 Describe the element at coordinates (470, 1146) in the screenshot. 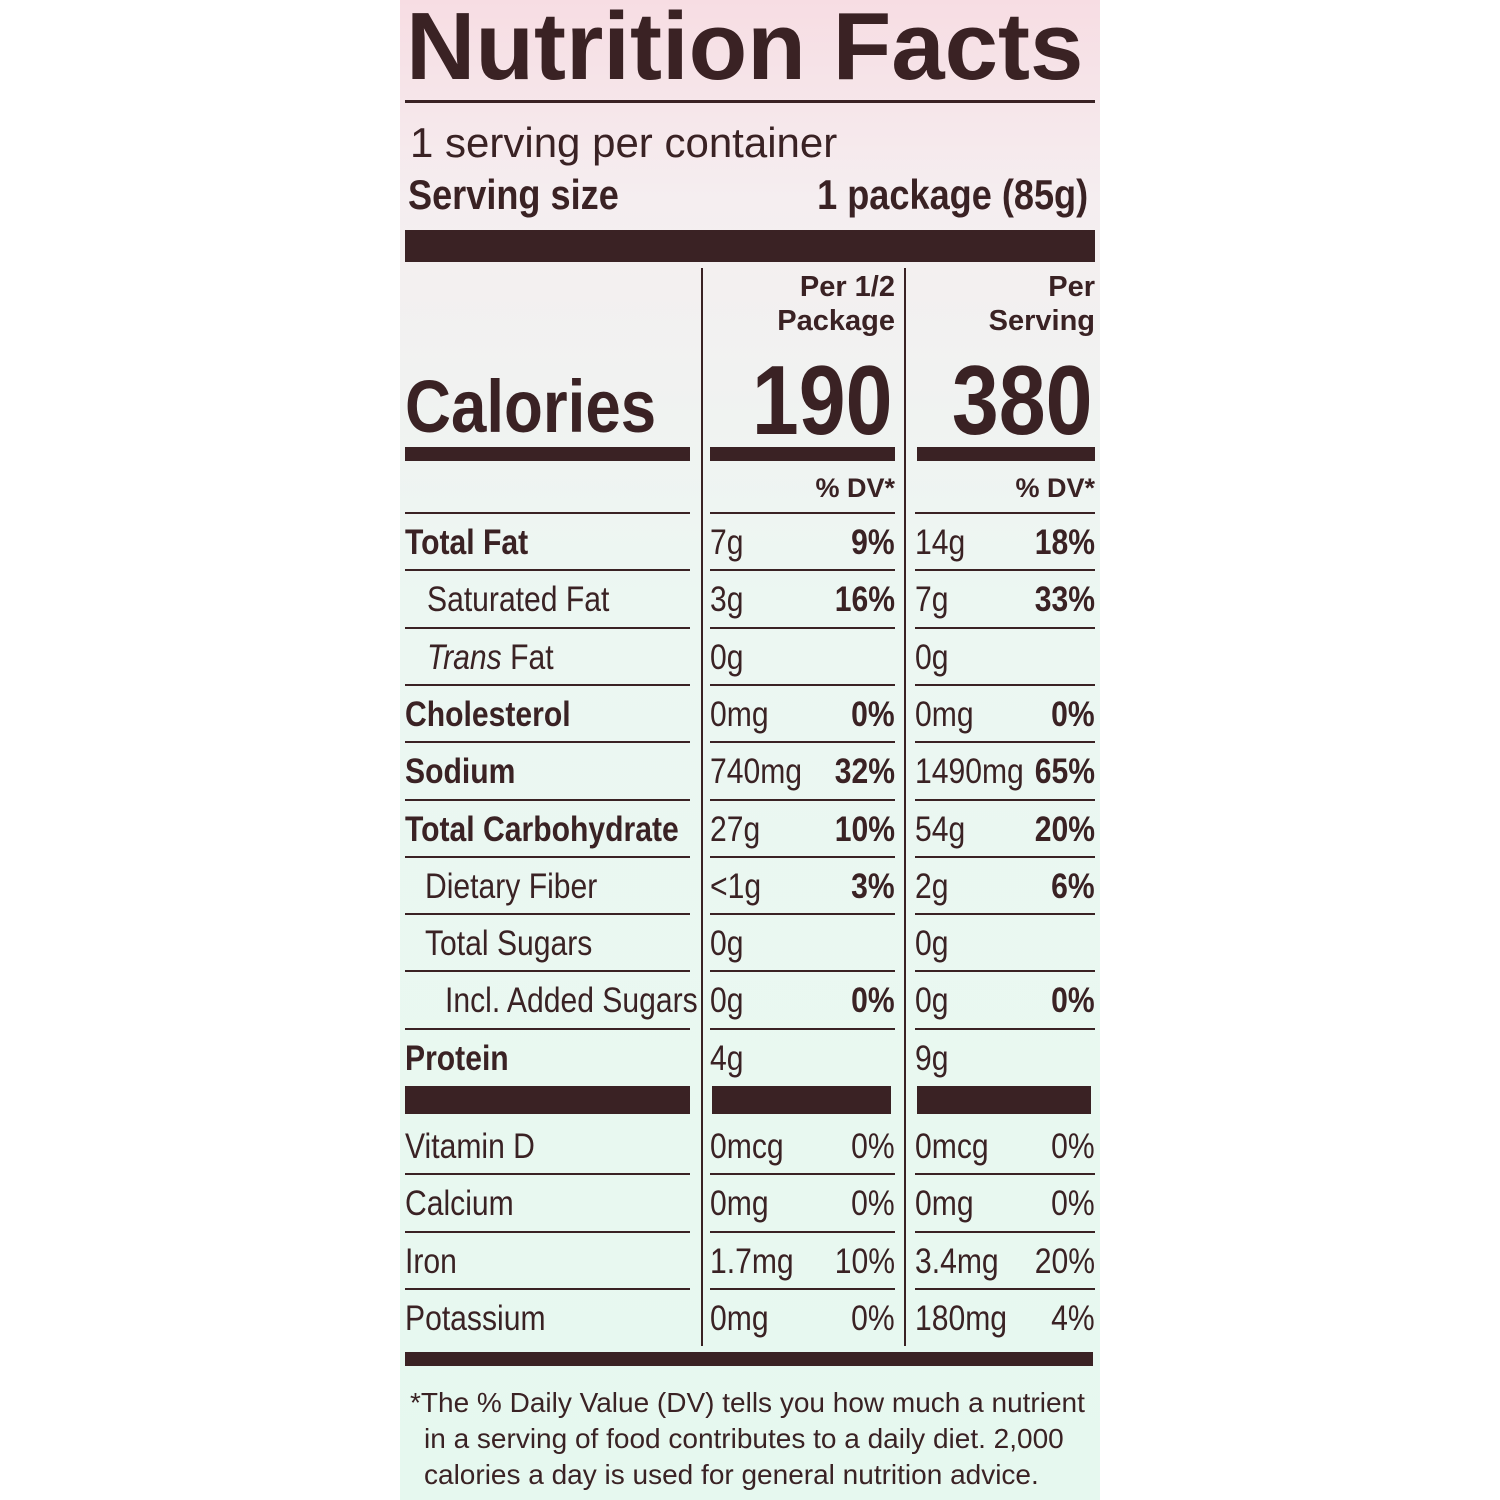

I see `row-name-main: Vitamin D` at that location.